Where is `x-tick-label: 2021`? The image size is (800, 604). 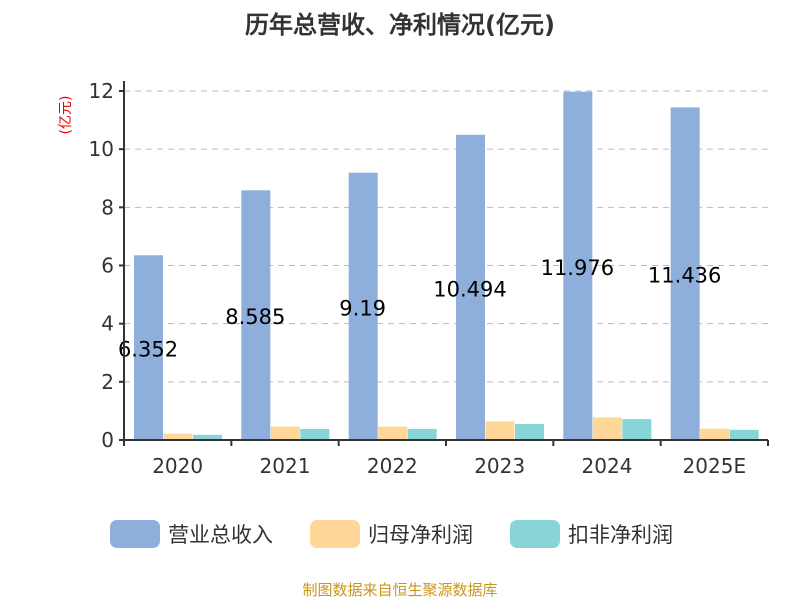
x-tick-label: 2021 is located at coordinates (285, 466).